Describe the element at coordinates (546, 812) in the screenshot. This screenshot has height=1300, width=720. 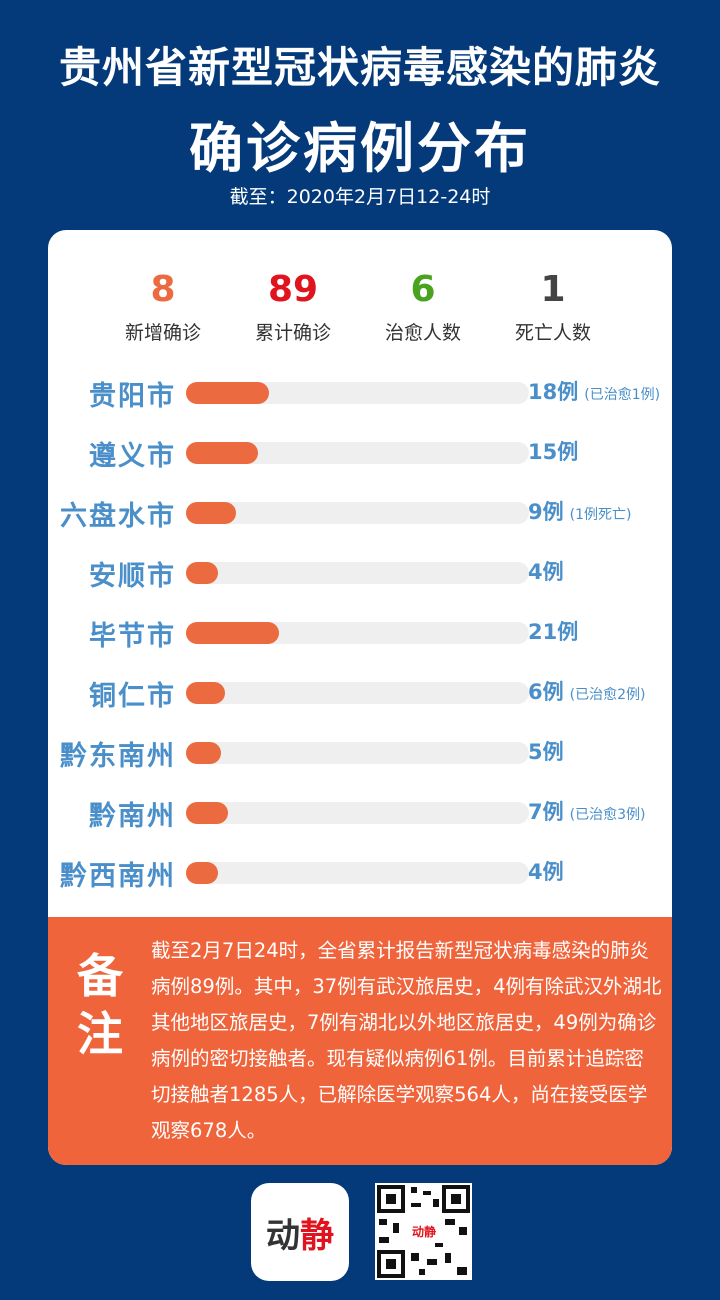
I see `value-text: 7例` at that location.